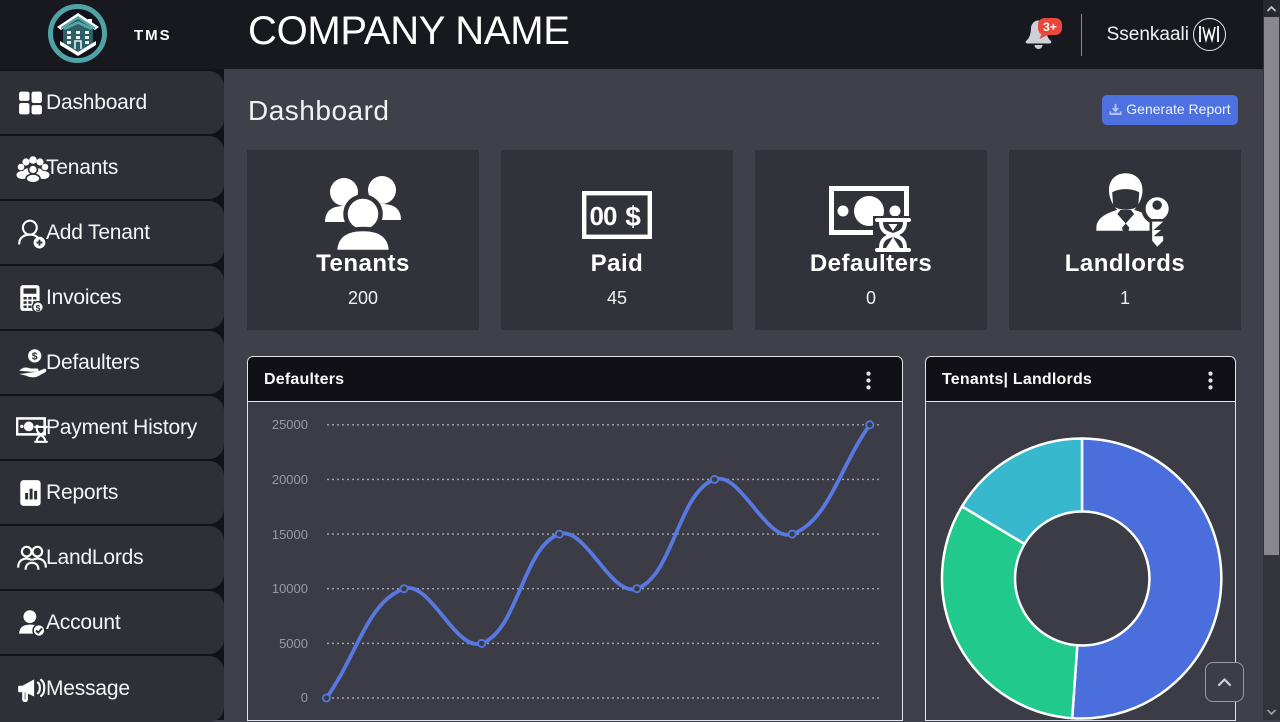  What do you see at coordinates (290, 424) in the screenshot?
I see `svg-text: 25000` at bounding box center [290, 424].